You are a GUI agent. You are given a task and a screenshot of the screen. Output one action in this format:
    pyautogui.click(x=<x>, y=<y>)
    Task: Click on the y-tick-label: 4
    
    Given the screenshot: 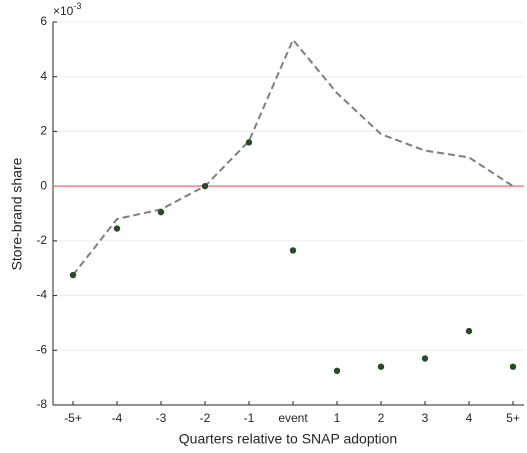 What is the action you would take?
    pyautogui.click(x=43, y=76)
    